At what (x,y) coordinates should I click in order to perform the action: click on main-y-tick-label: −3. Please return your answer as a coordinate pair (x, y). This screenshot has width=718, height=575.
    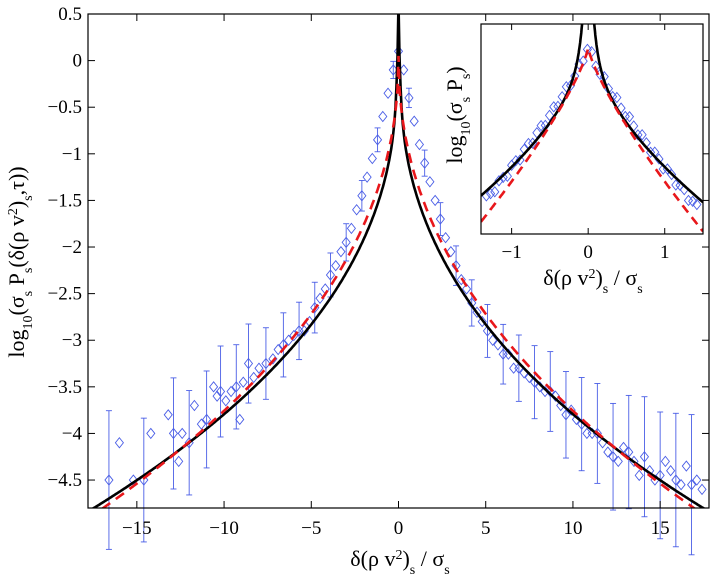
    Looking at the image, I should click on (72, 340).